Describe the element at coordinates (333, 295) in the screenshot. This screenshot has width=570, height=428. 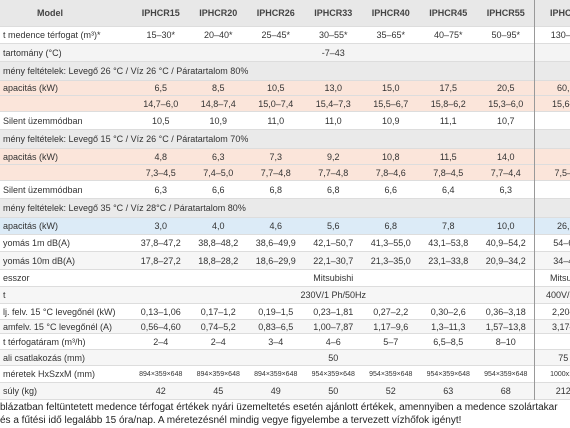
I see `merged-cell: 230V/1 Ph/50Hz` at that location.